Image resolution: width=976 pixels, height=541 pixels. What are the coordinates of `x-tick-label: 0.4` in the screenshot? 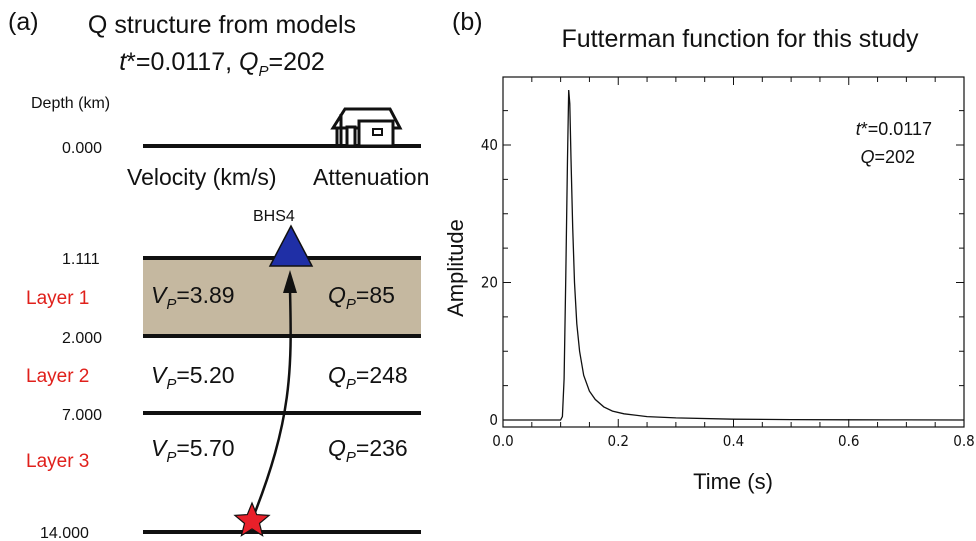 It's located at (733, 441).